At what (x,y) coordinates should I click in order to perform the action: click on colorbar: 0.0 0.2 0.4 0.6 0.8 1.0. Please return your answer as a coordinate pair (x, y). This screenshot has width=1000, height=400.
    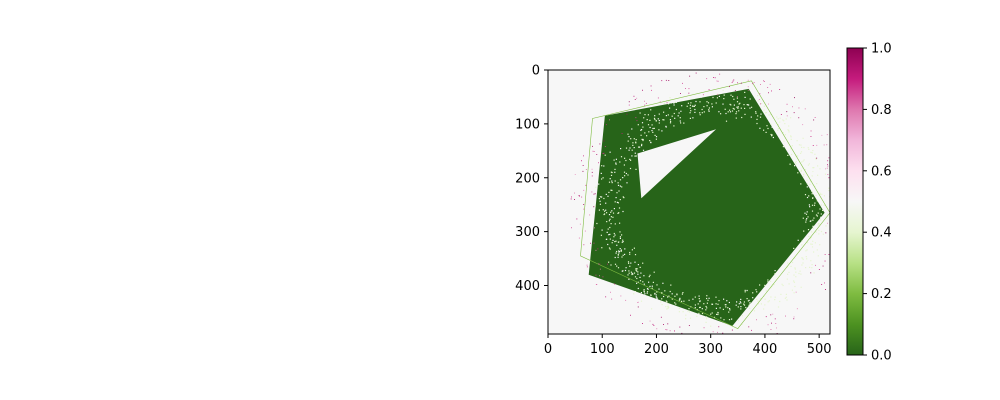
    Looking at the image, I should click on (869, 203).